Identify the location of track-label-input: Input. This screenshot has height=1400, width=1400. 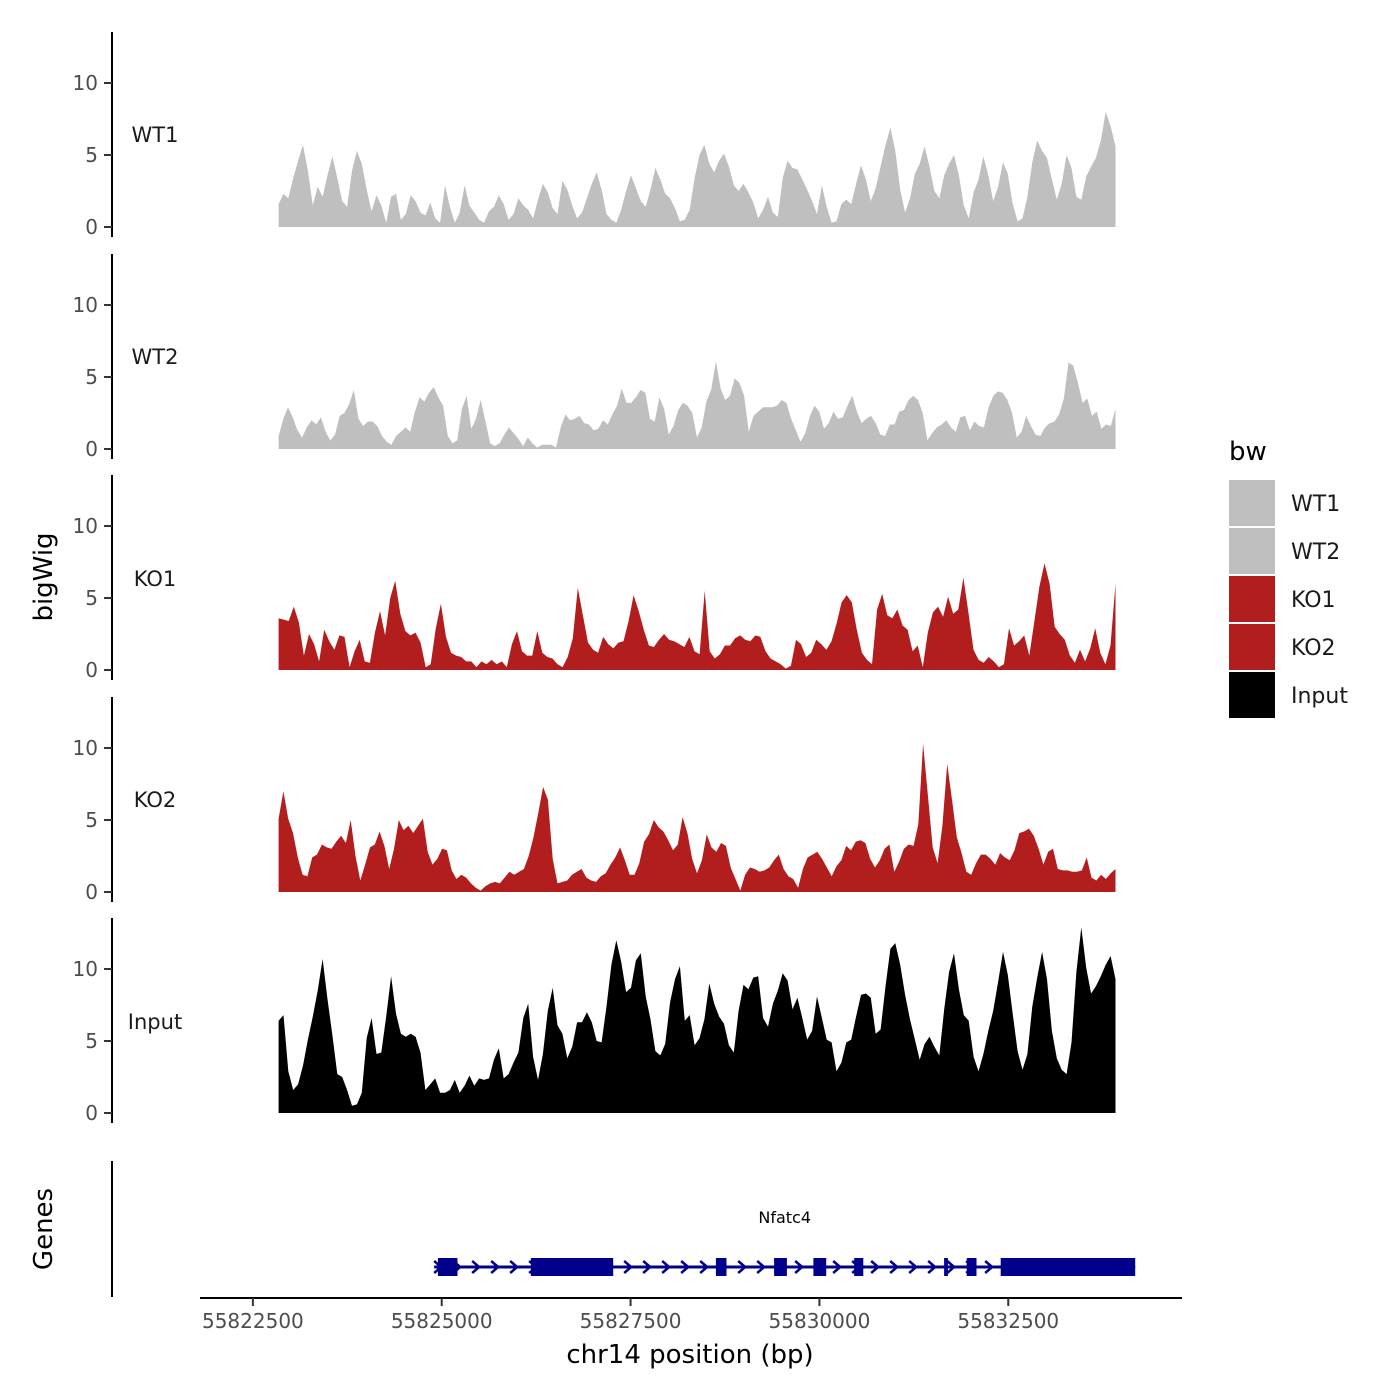
(155, 1022).